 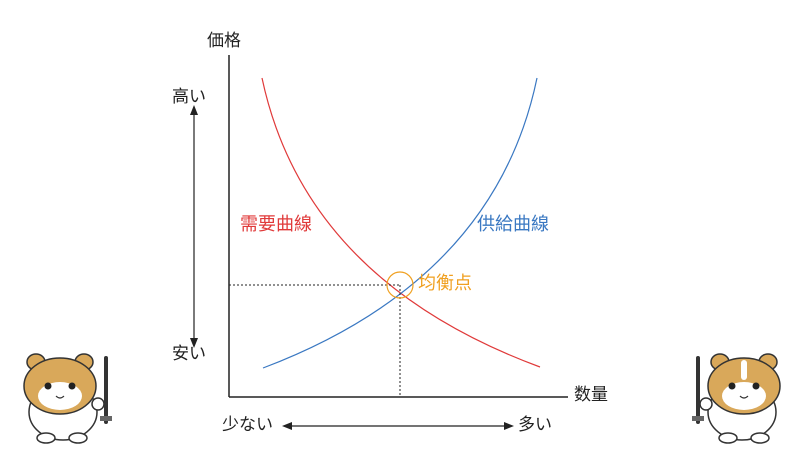 What do you see at coordinates (400, 285) in the screenshot?
I see `equilibrium-marker` at bounding box center [400, 285].